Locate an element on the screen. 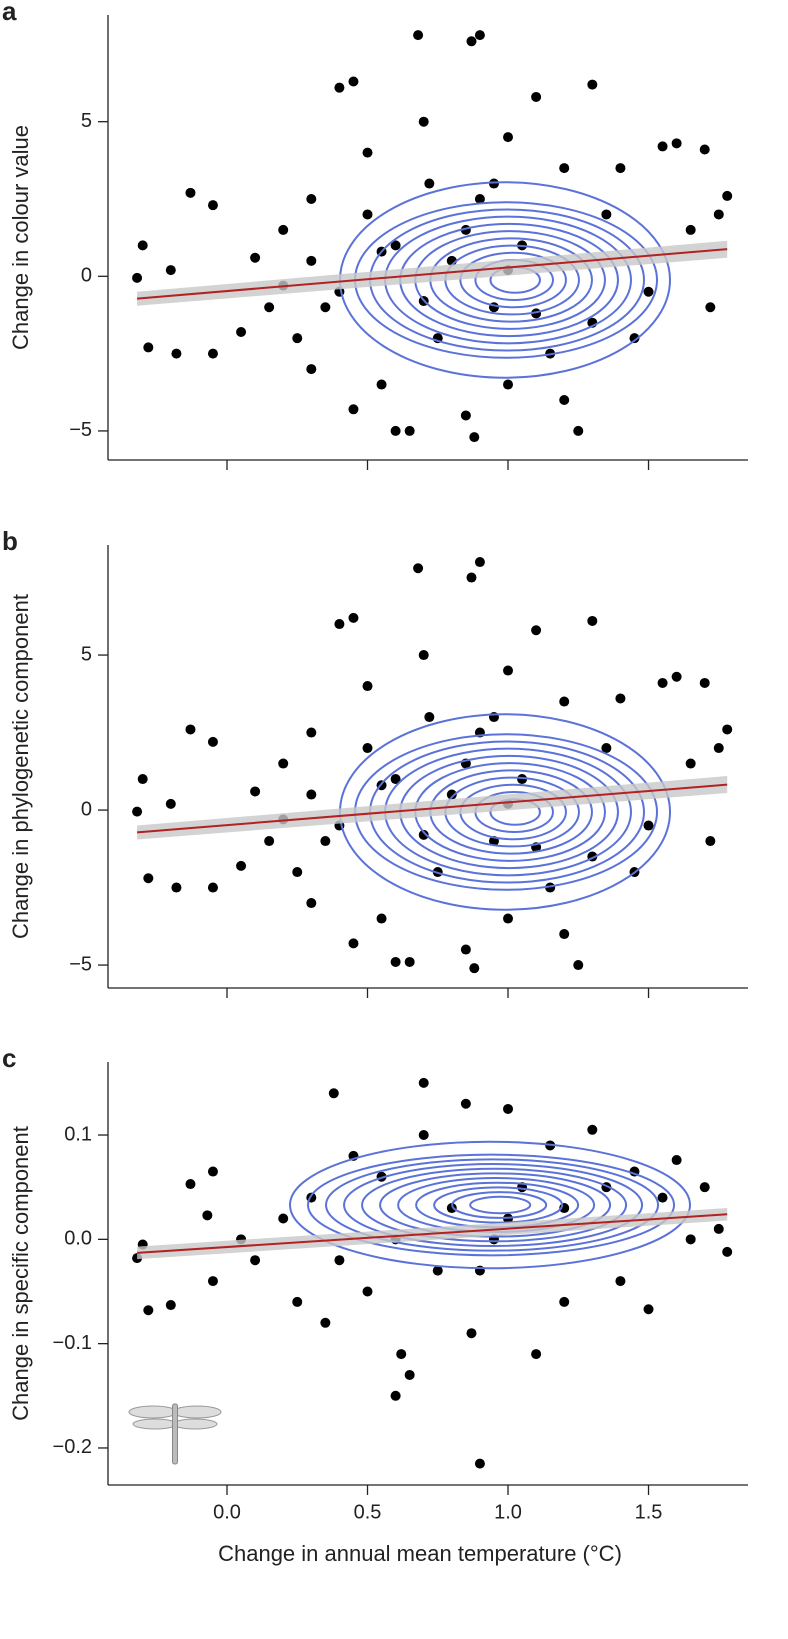 This screenshot has height=1639, width=788. panel-label: a is located at coordinates (9, 13).